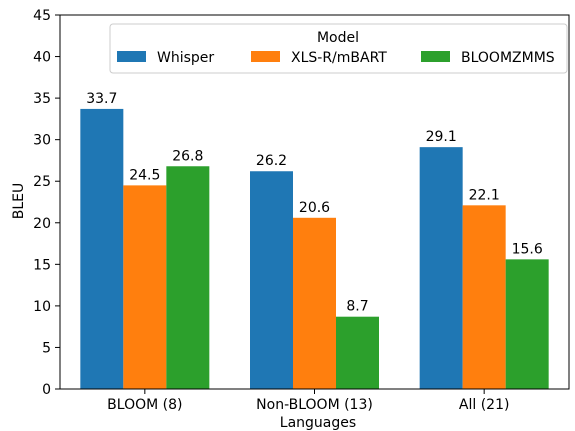 Image resolution: width=575 pixels, height=431 pixels. What do you see at coordinates (144, 175) in the screenshot?
I see `data-label: 24.5` at bounding box center [144, 175].